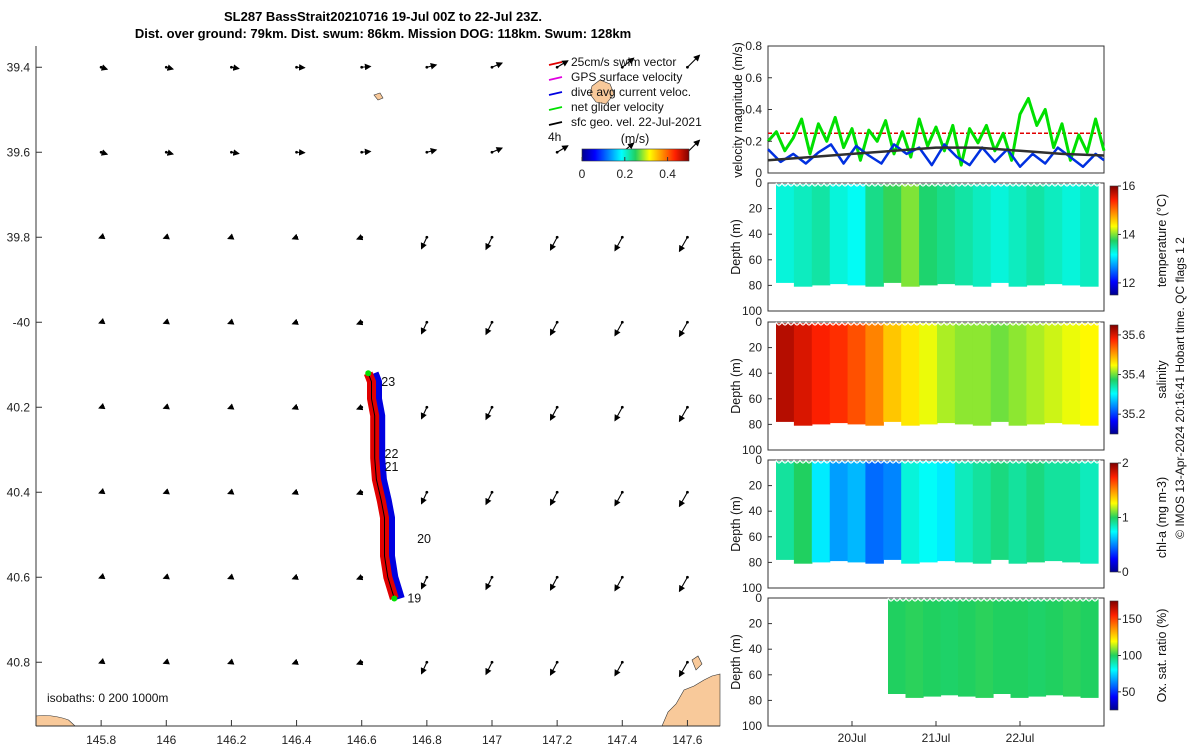 The image size is (1200, 750). I want to click on velocity-y-tick-label: 0.8, so click(753, 46).